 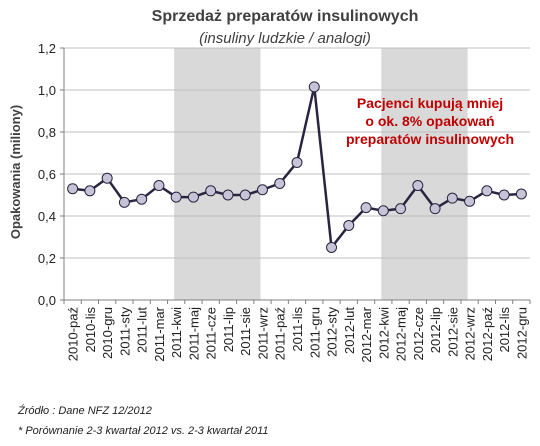 What do you see at coordinates (366, 334) in the screenshot?
I see `x-tick-label: 2012-mar` at bounding box center [366, 334].